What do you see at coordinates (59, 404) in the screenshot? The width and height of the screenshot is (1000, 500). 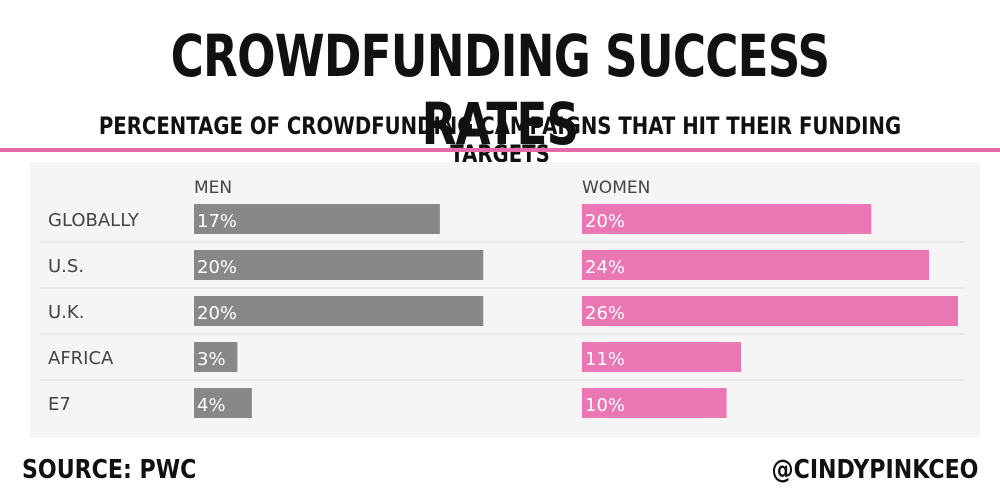 I see `category-label: E7` at bounding box center [59, 404].